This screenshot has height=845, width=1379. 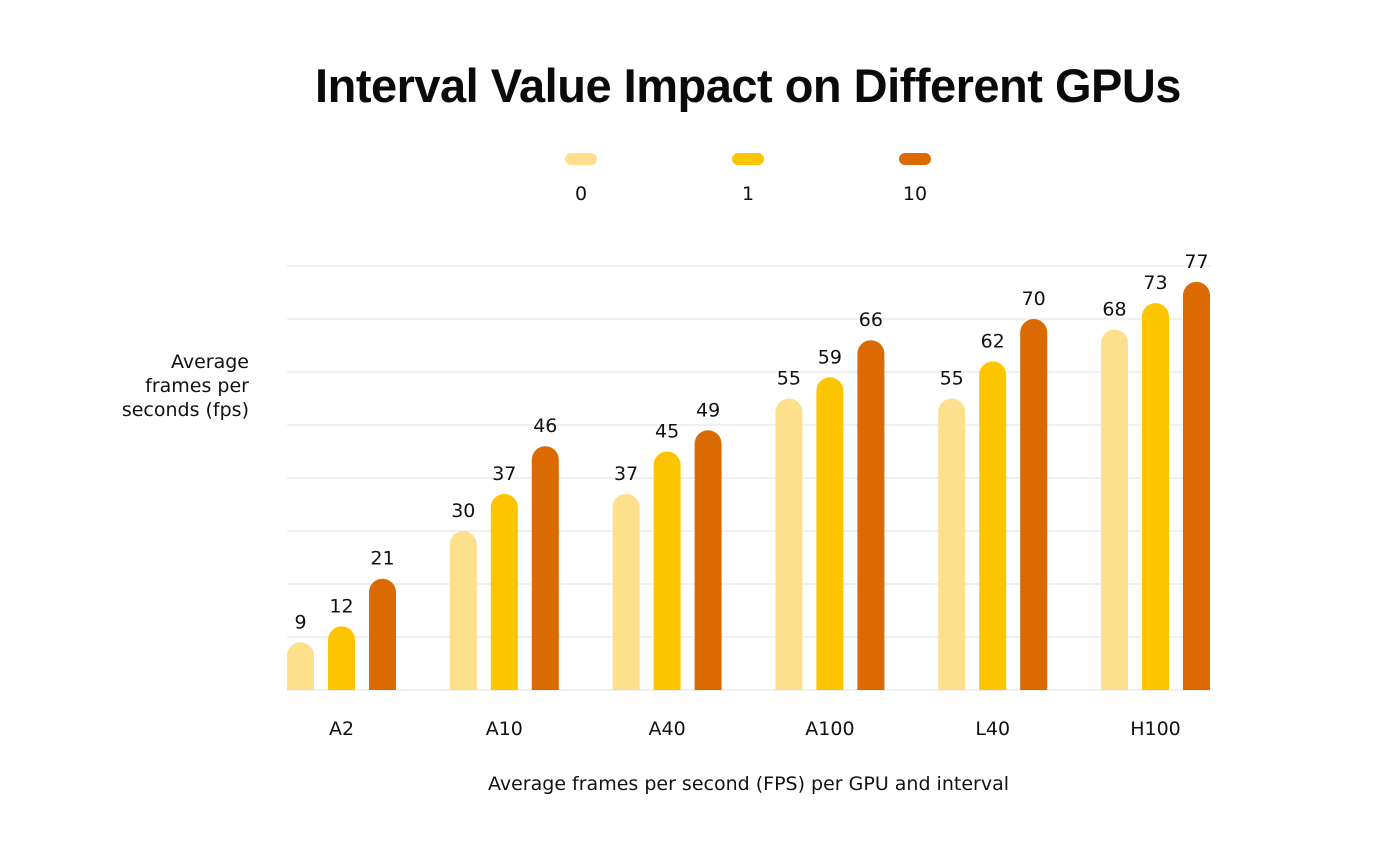 I want to click on y-axis-label: Average frames per seconds (fps), so click(x=185, y=386).